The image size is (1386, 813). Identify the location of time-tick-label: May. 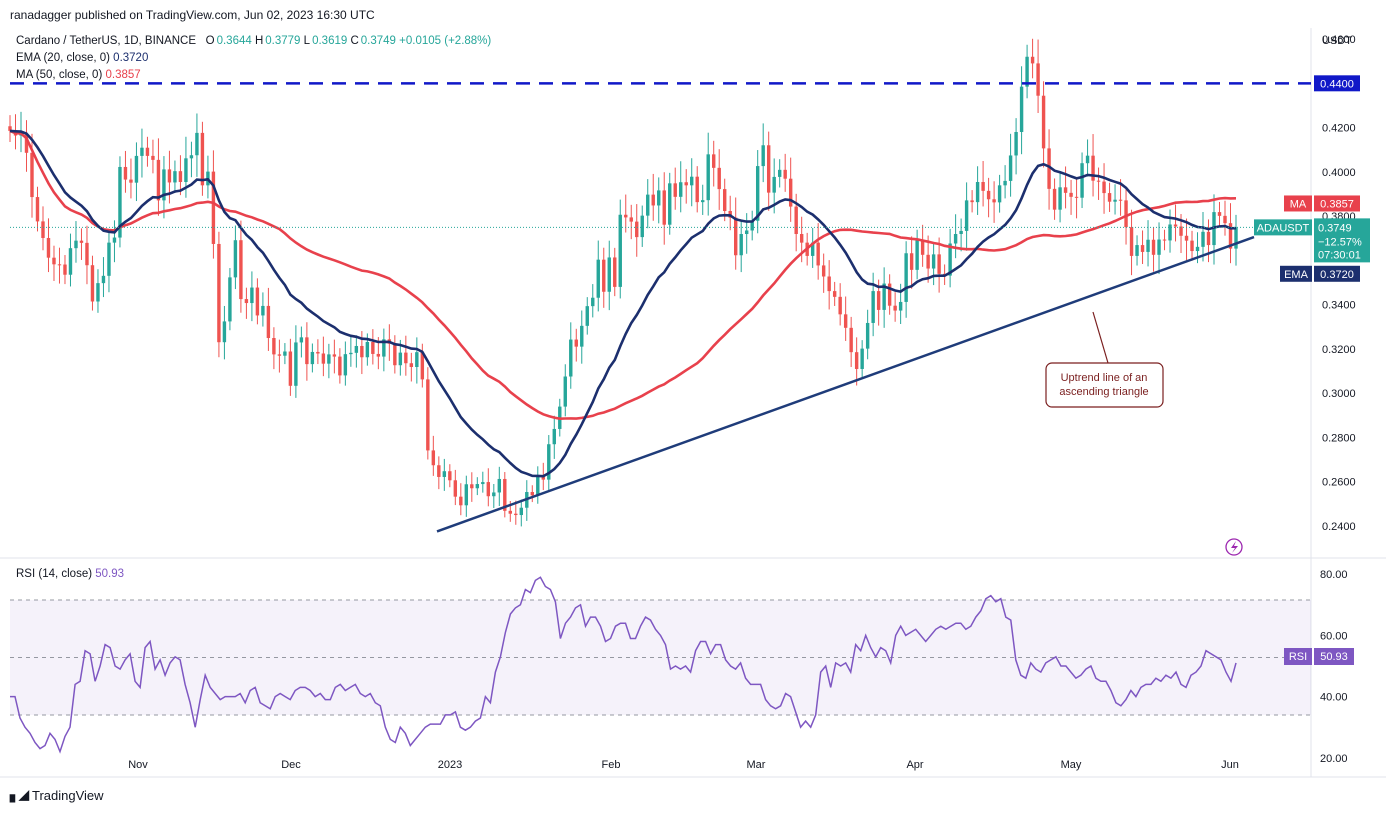
(1071, 765).